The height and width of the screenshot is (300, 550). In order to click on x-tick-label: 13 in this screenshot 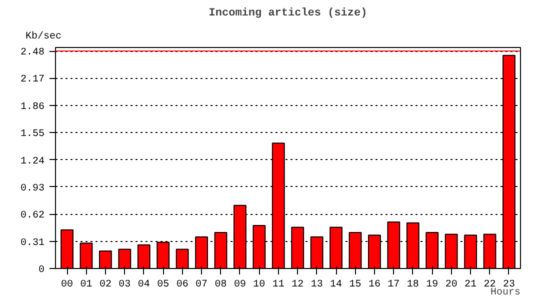, I will do `click(316, 285)`.